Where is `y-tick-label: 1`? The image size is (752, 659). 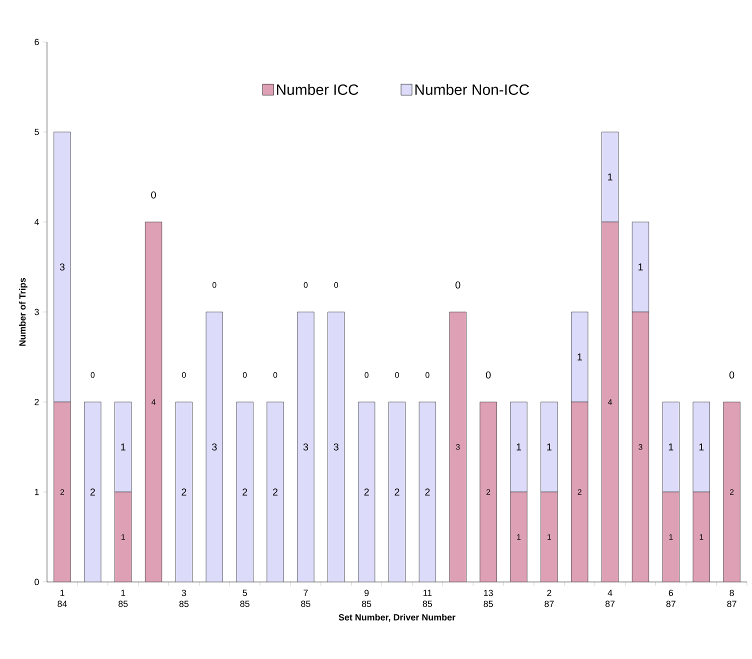 y-tick-label: 1 is located at coordinates (36, 492).